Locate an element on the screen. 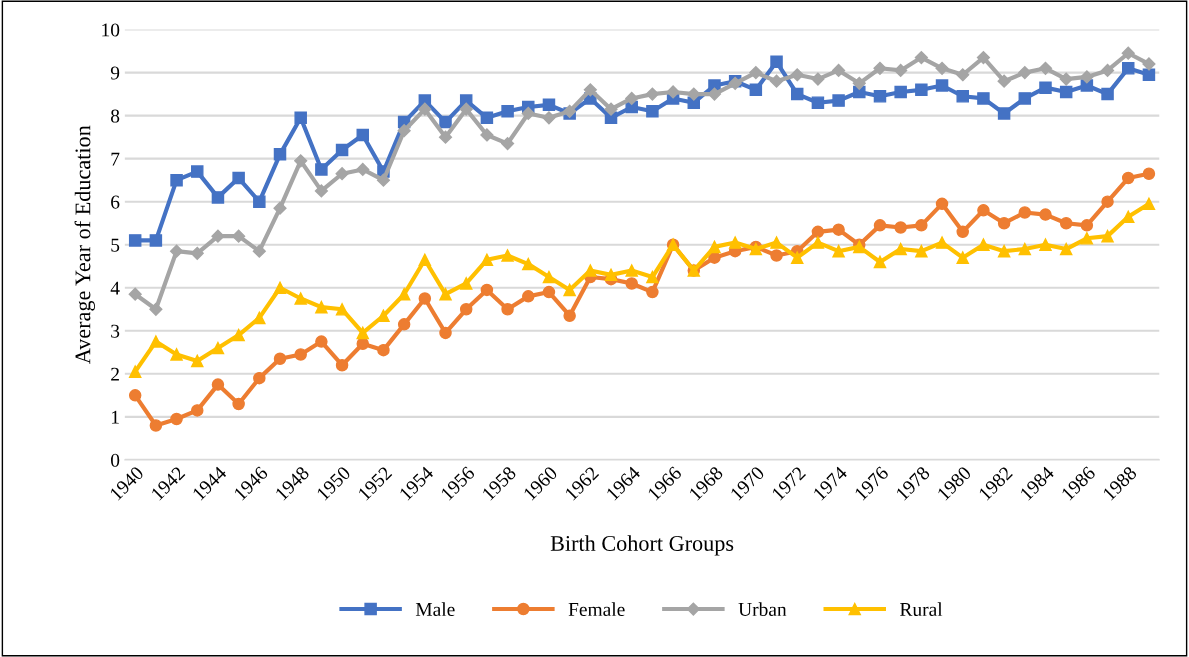 The height and width of the screenshot is (657, 1189). x-tick-label: 1964 is located at coordinates (623, 483).